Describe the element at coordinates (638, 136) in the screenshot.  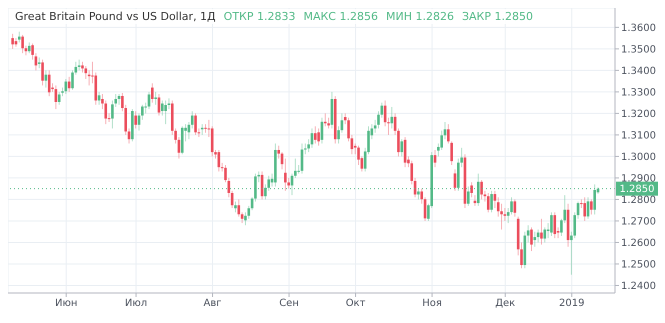
I see `y-tick-label: 1.3100` at that location.